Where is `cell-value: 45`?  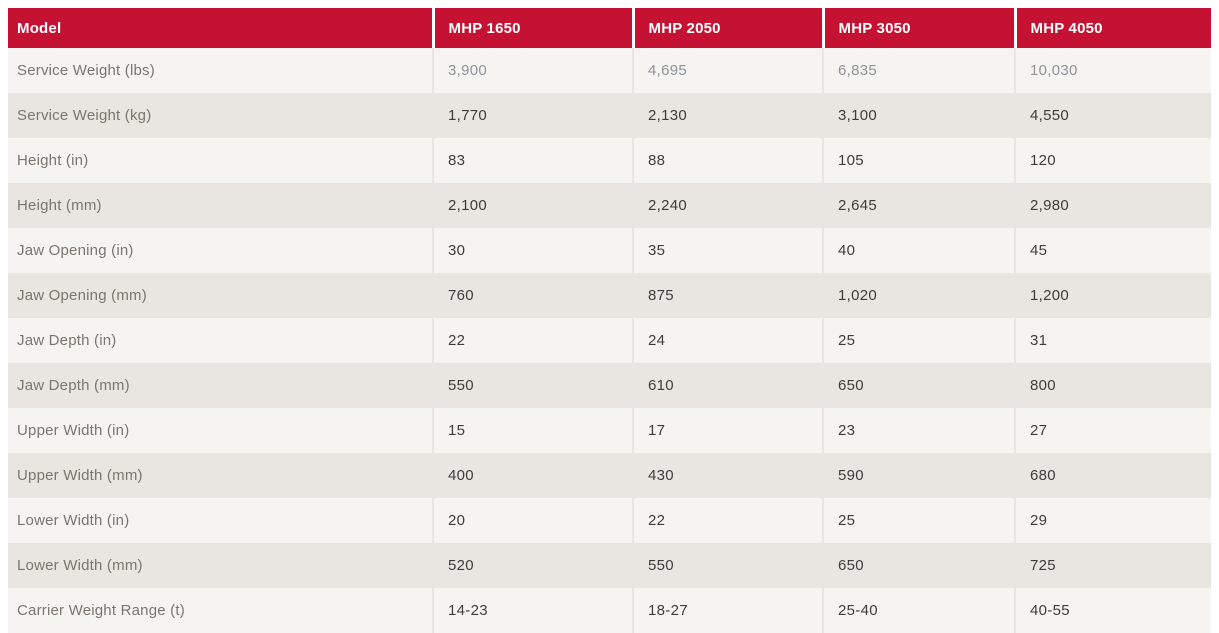
cell-value: 45 is located at coordinates (1112, 250).